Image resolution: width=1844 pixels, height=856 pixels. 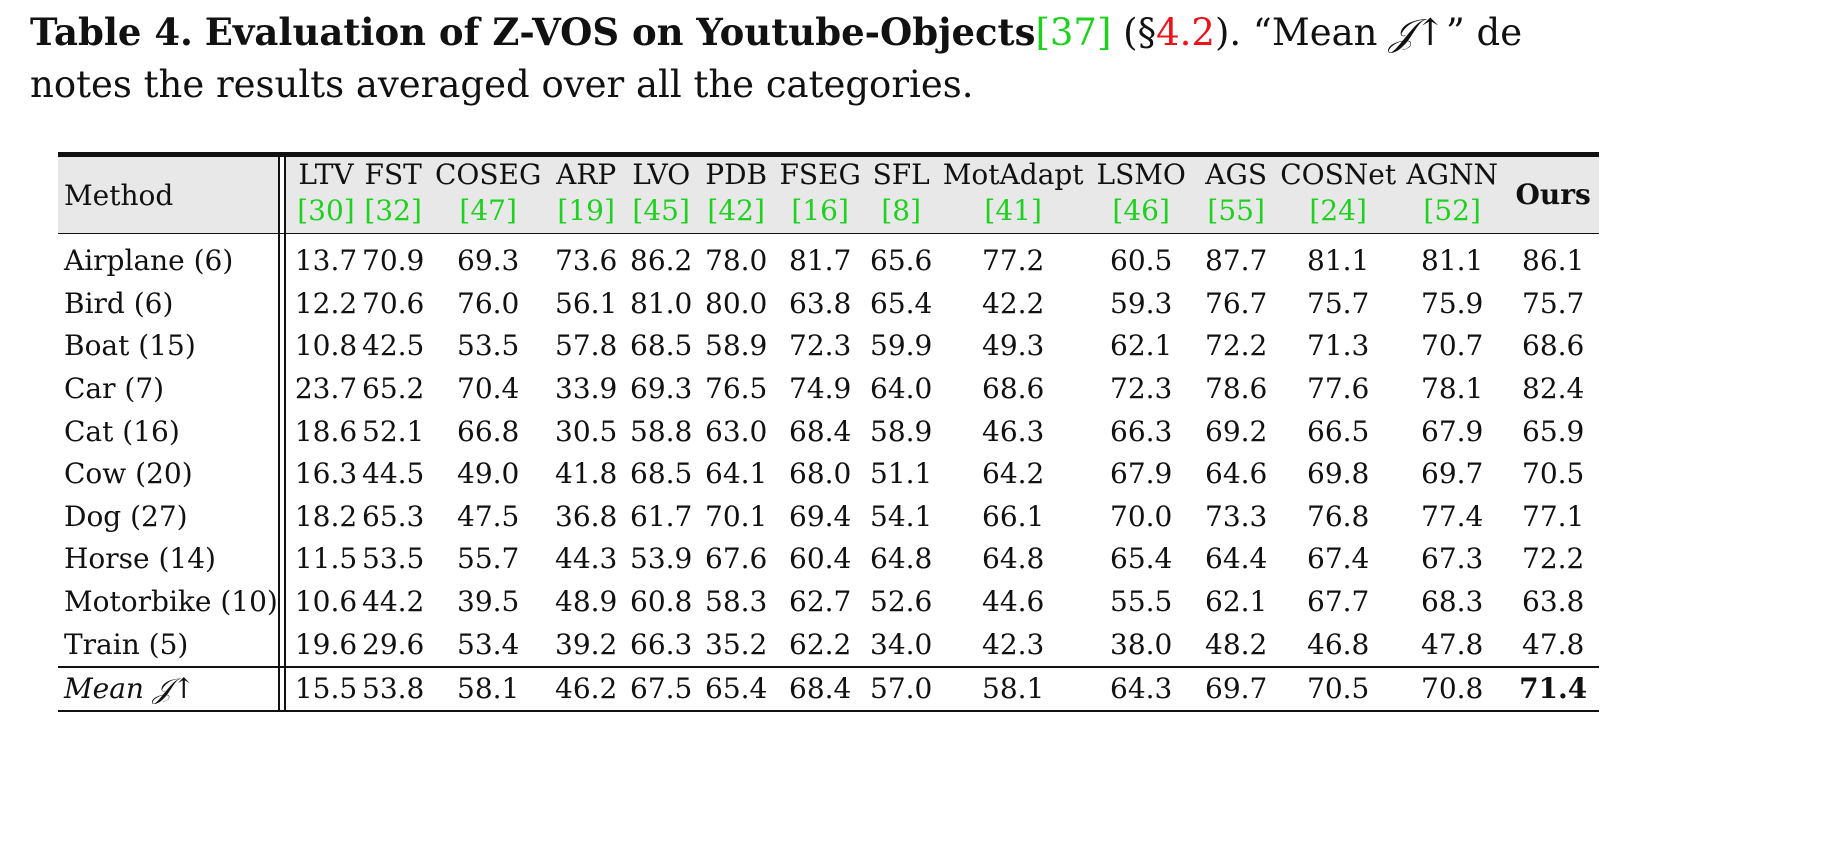 What do you see at coordinates (661, 174) in the screenshot?
I see `column-name: LVO` at bounding box center [661, 174].